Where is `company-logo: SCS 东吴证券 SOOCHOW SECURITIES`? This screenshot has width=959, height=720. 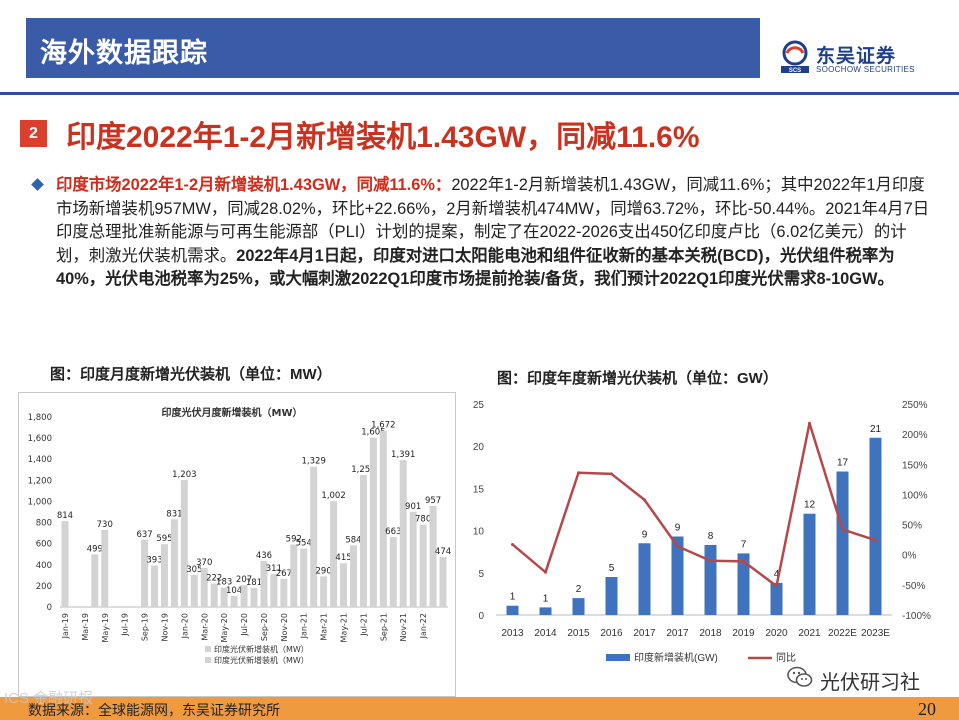
company-logo: SCS 东吴证券 SOOCHOW SECURITIES is located at coordinates (848, 58).